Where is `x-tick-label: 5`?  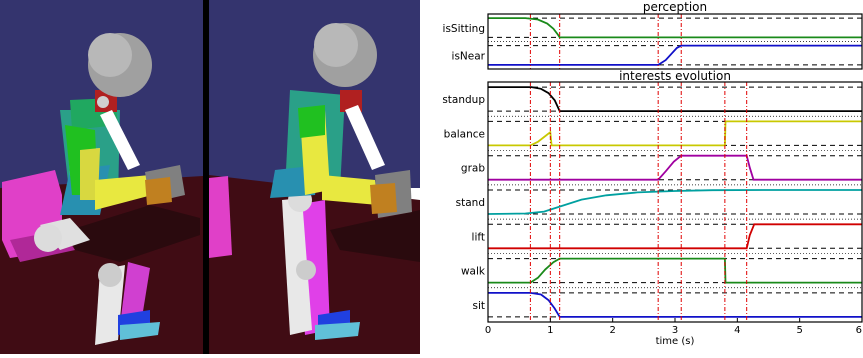
x-tick-label: 5 is located at coordinates (799, 330).